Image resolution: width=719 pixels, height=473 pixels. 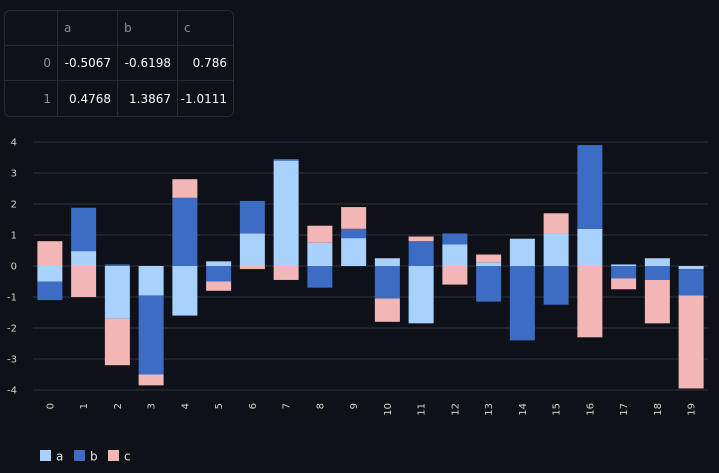 I want to click on table-row: 1 0.4768 1.3867 -1.0111, so click(x=119, y=98).